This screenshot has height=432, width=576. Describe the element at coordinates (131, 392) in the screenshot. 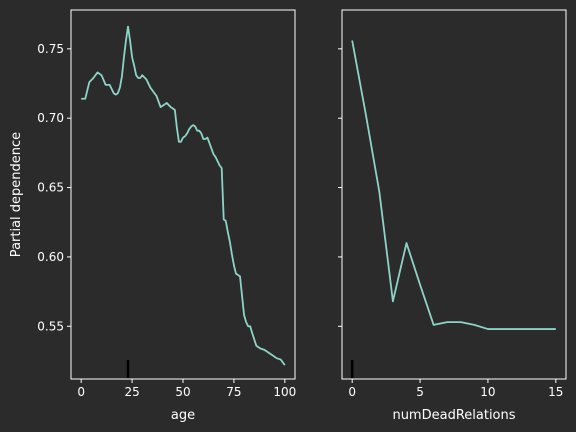

I see `x-tick-label: 25` at that location.